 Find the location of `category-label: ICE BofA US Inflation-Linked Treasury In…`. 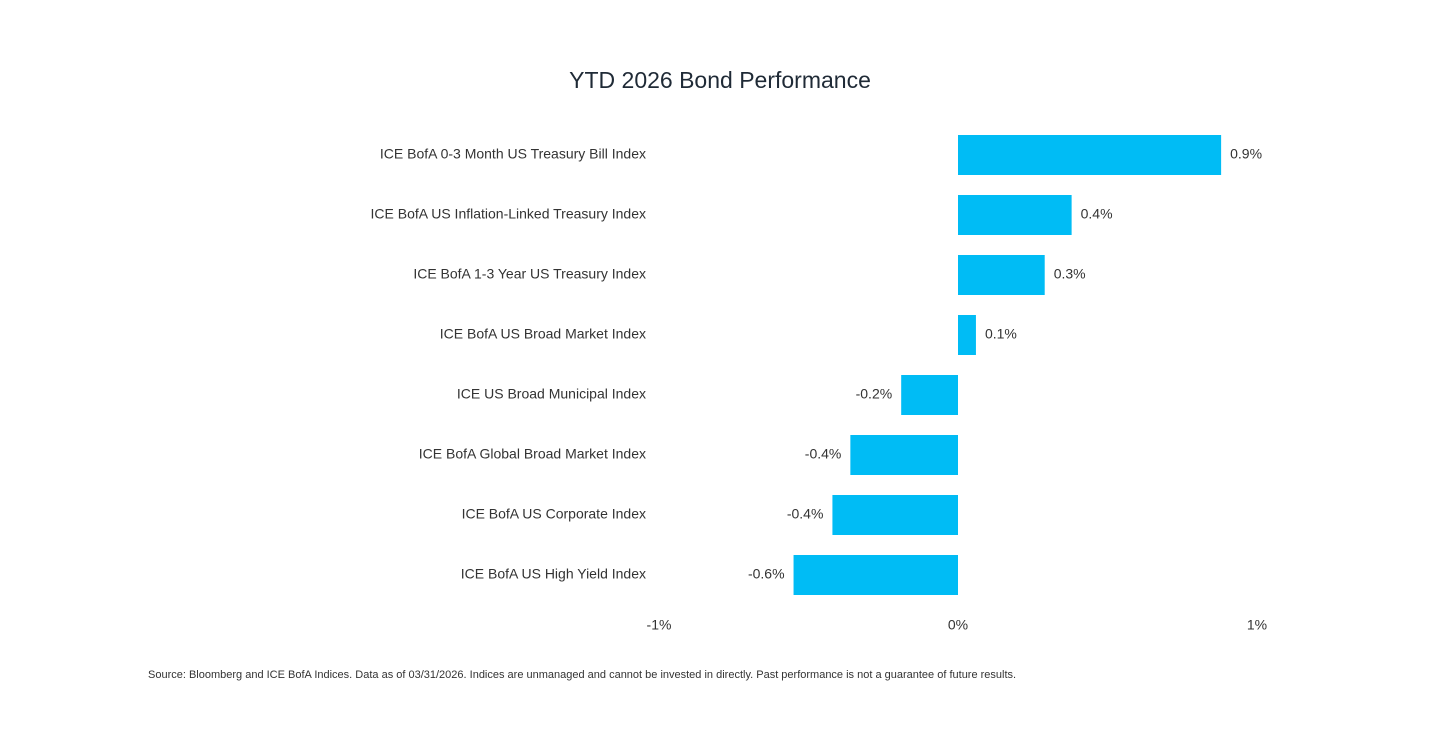

category-label: ICE BofA US Inflation-Linked Treasury In… is located at coordinates (508, 214).